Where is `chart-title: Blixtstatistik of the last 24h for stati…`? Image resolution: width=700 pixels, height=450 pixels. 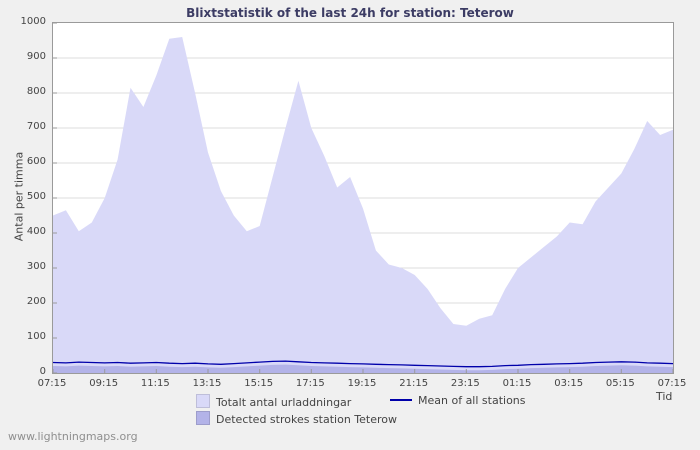 chart-title: Blixtstatistik of the last 24h for stati… is located at coordinates (350, 13).